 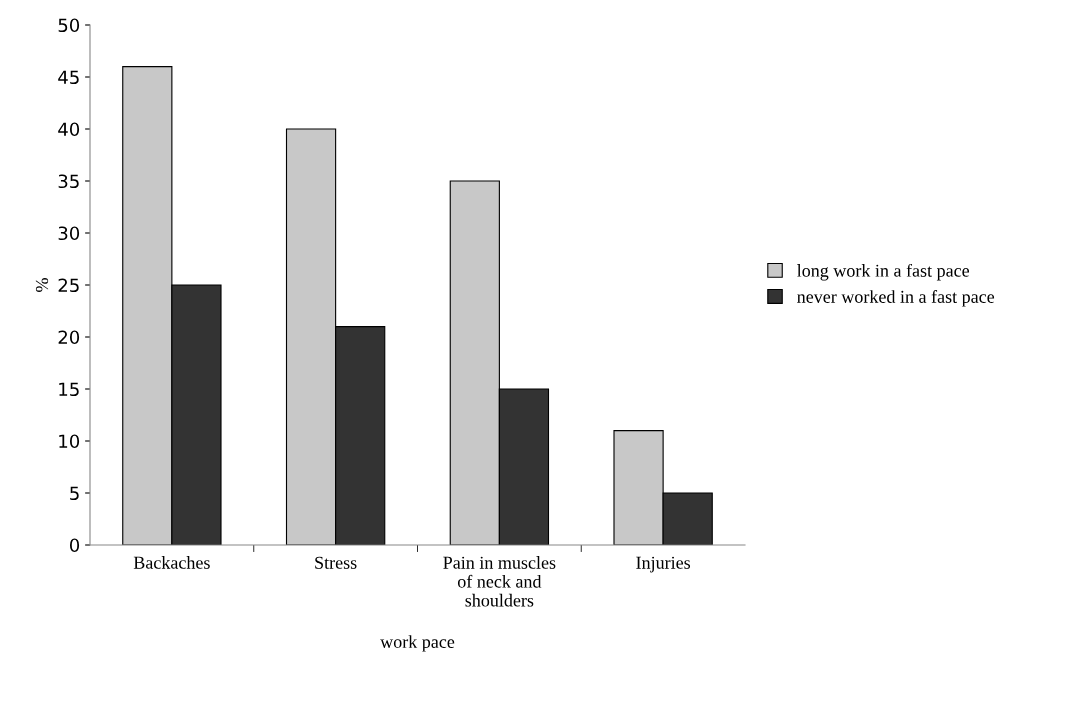 What do you see at coordinates (69, 129) in the screenshot?
I see `y-tick-label: 40` at bounding box center [69, 129].